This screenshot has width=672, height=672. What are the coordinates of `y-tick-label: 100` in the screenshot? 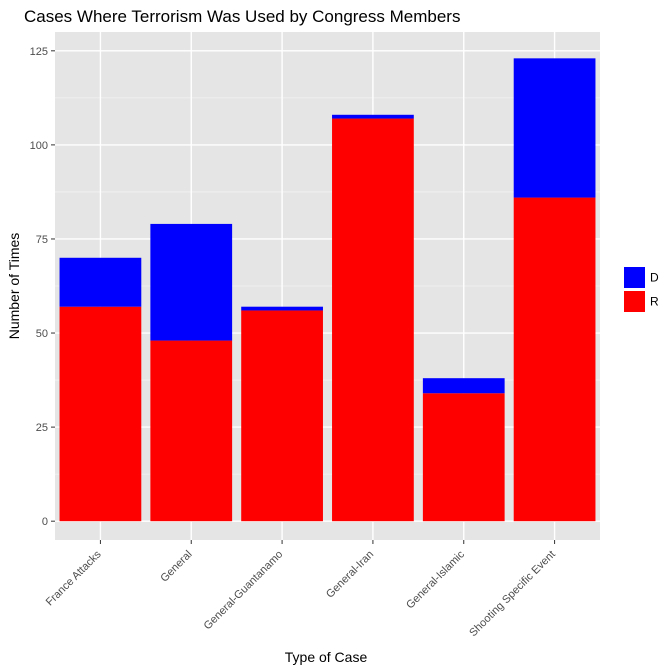 It's located at (39, 146).